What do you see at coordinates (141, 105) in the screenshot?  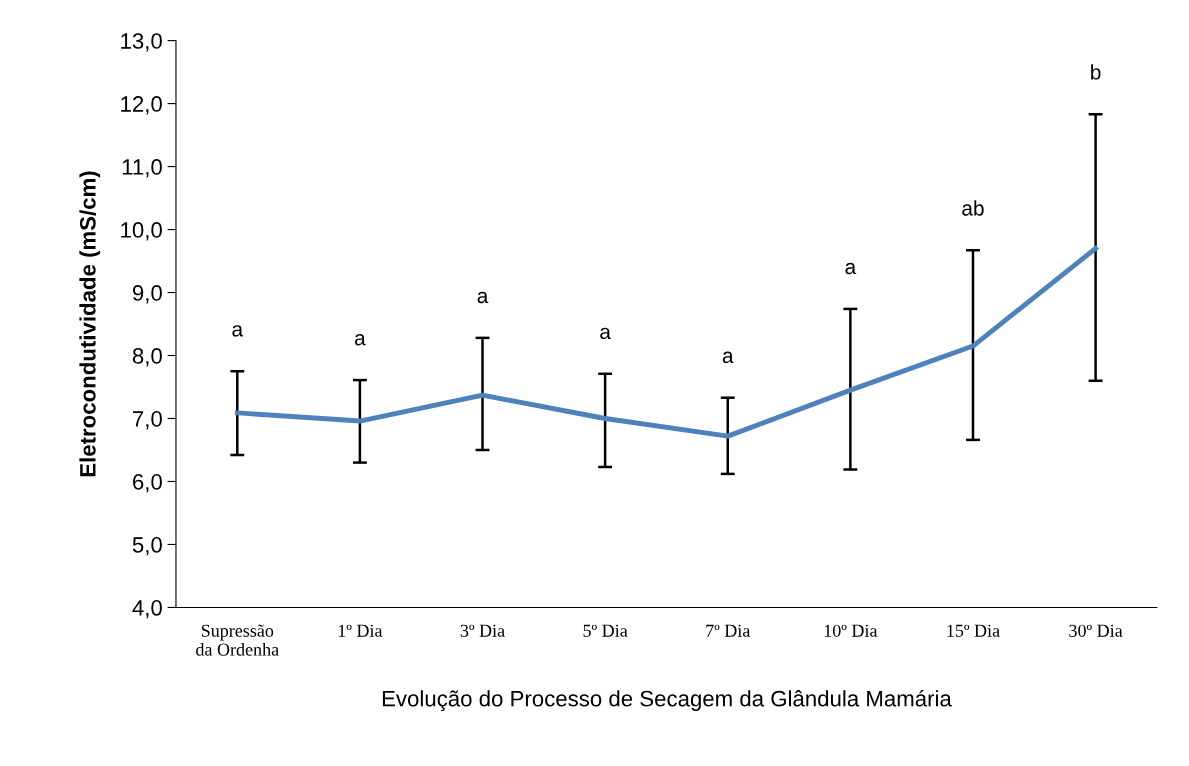 I see `y-tick-label: 12,0` at bounding box center [141, 105].